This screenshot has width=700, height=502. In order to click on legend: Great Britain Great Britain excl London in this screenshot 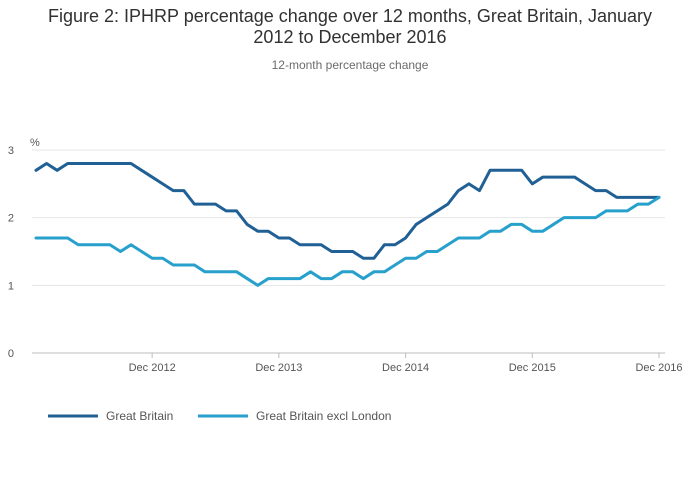, I will do `click(219, 416)`.